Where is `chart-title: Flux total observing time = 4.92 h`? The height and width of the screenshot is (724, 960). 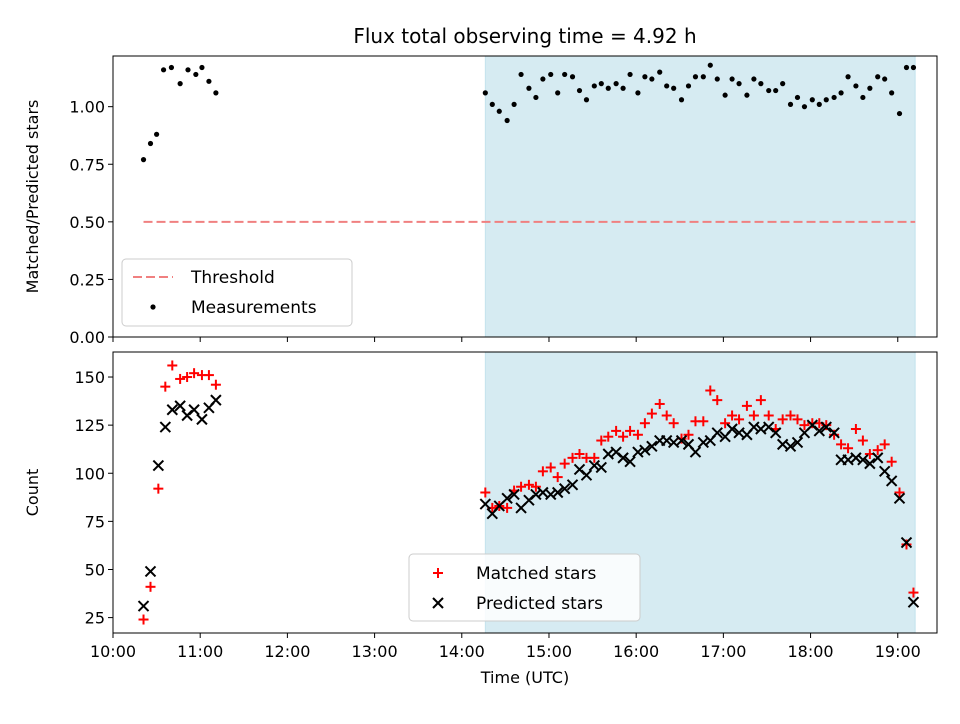
chart-title: Flux total observing time = 4.92 h is located at coordinates (524, 36).